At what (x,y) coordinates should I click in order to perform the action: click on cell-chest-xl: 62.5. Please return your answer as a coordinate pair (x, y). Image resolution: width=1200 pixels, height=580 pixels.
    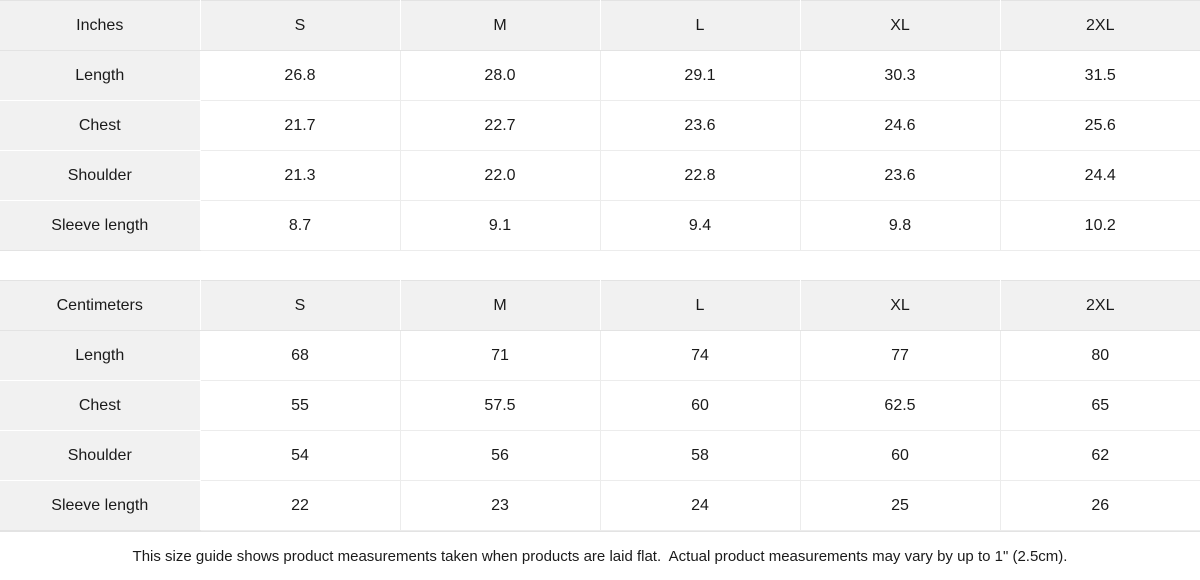
    Looking at the image, I should click on (900, 406).